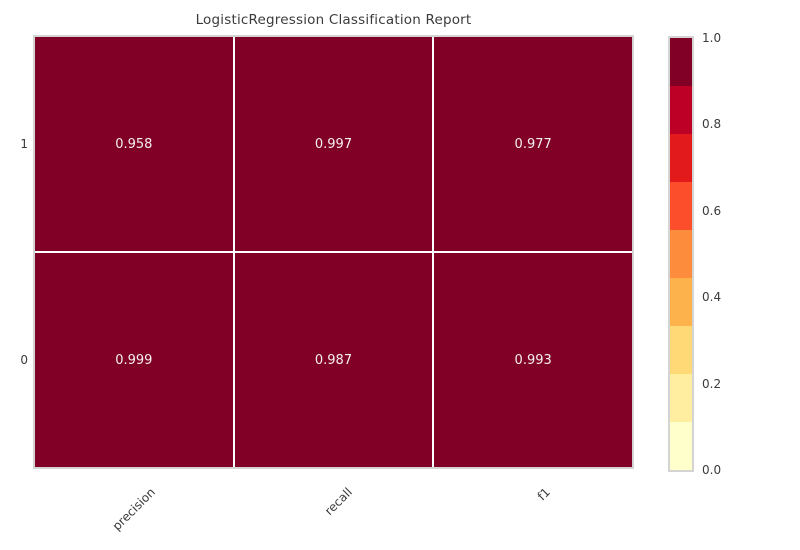 The image size is (800, 550). I want to click on colorbar-tick-label: 0.6, so click(712, 211).